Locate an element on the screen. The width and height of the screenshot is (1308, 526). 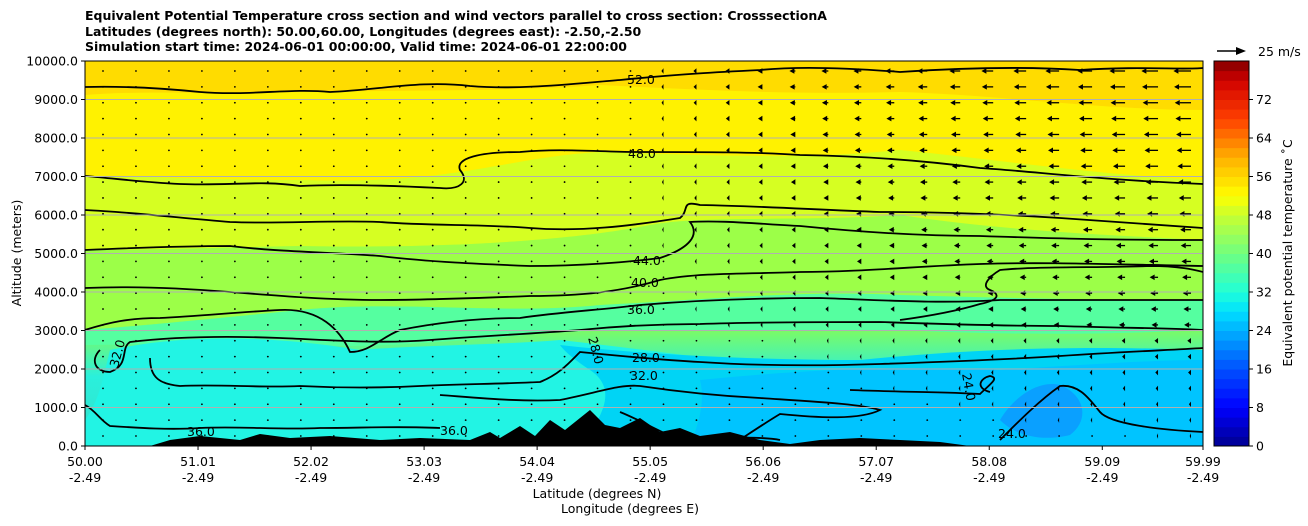
colorbar-tick-label: 32 is located at coordinates (1264, 292).